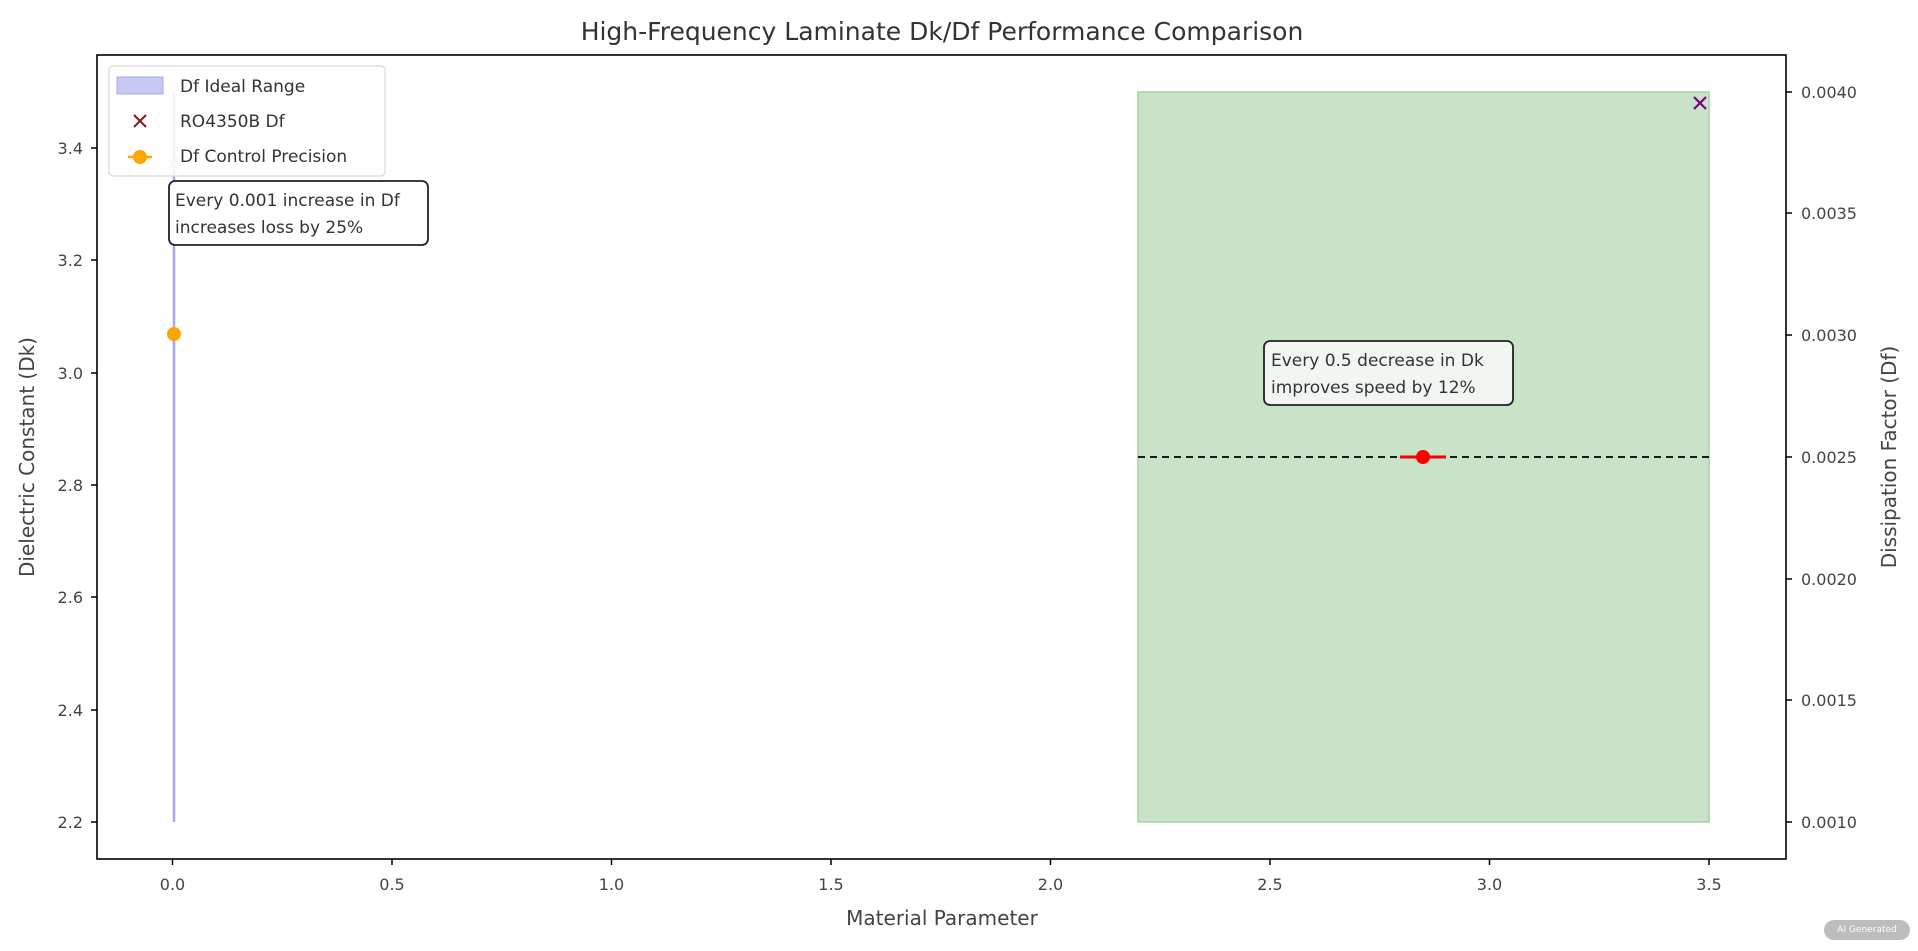 The width and height of the screenshot is (1918, 951). I want to click on svg-text: 3.5, so click(1708, 884).